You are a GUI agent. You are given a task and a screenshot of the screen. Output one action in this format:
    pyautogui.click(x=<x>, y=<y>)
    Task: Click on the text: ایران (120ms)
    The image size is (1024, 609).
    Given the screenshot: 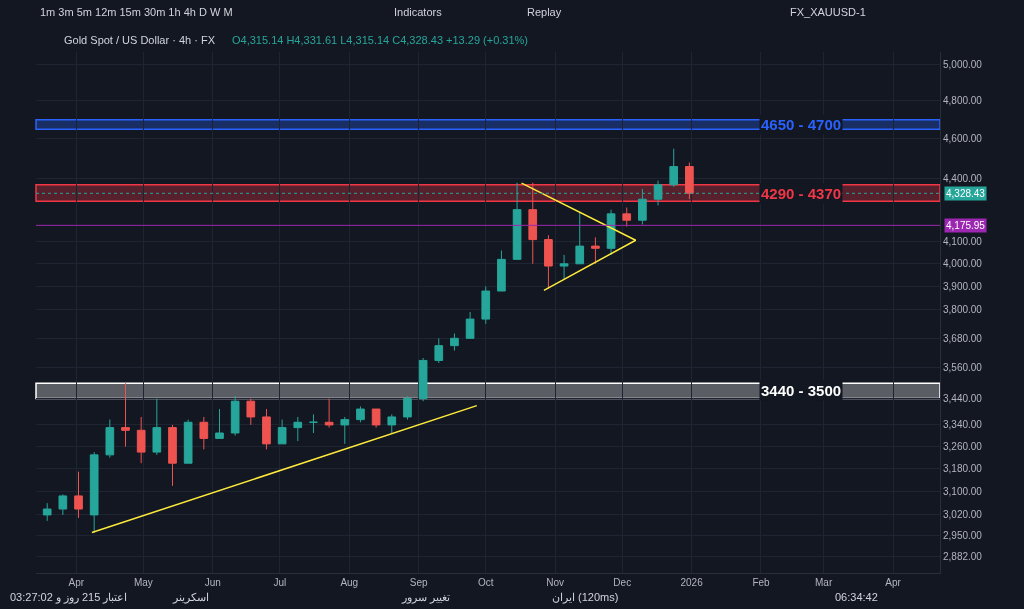 What is the action you would take?
    pyautogui.click(x=585, y=597)
    